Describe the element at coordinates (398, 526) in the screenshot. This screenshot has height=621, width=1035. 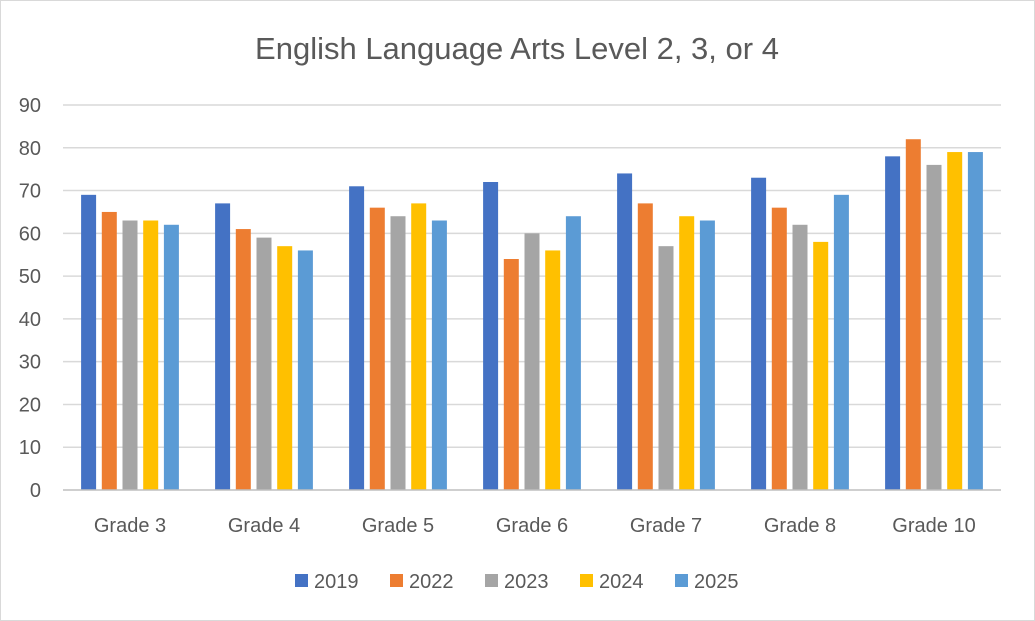
I see `x-category-label: Grade 5` at that location.